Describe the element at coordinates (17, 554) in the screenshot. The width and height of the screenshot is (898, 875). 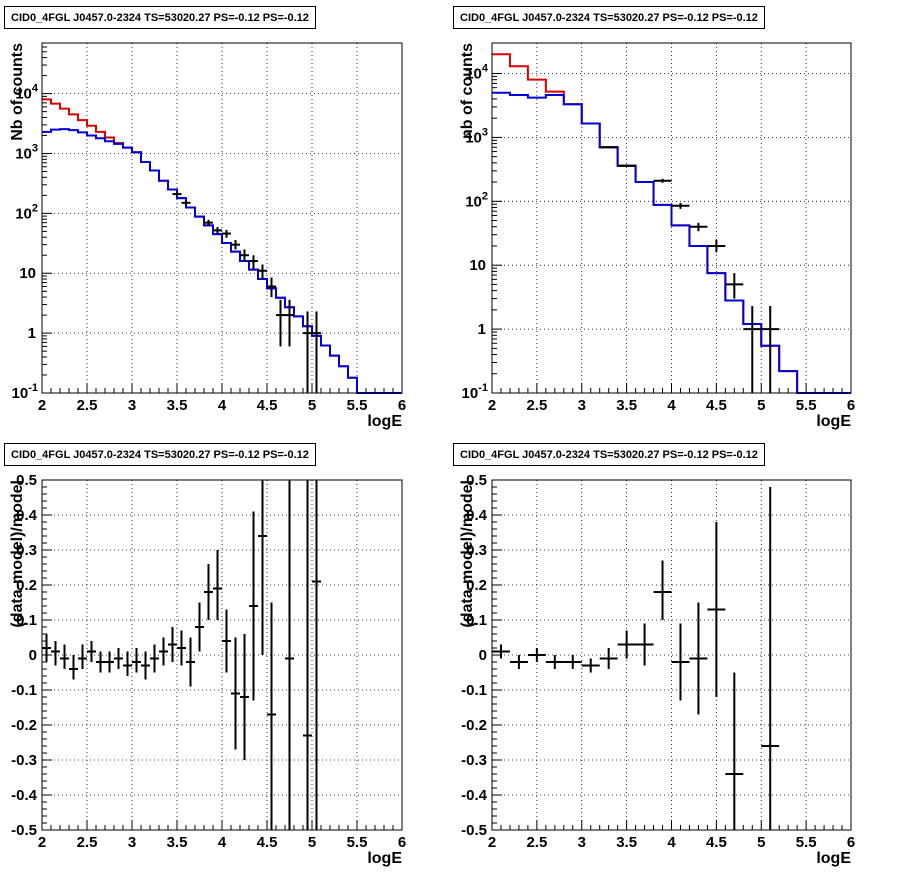
I see `y-axis-label: (data-model)/model` at that location.